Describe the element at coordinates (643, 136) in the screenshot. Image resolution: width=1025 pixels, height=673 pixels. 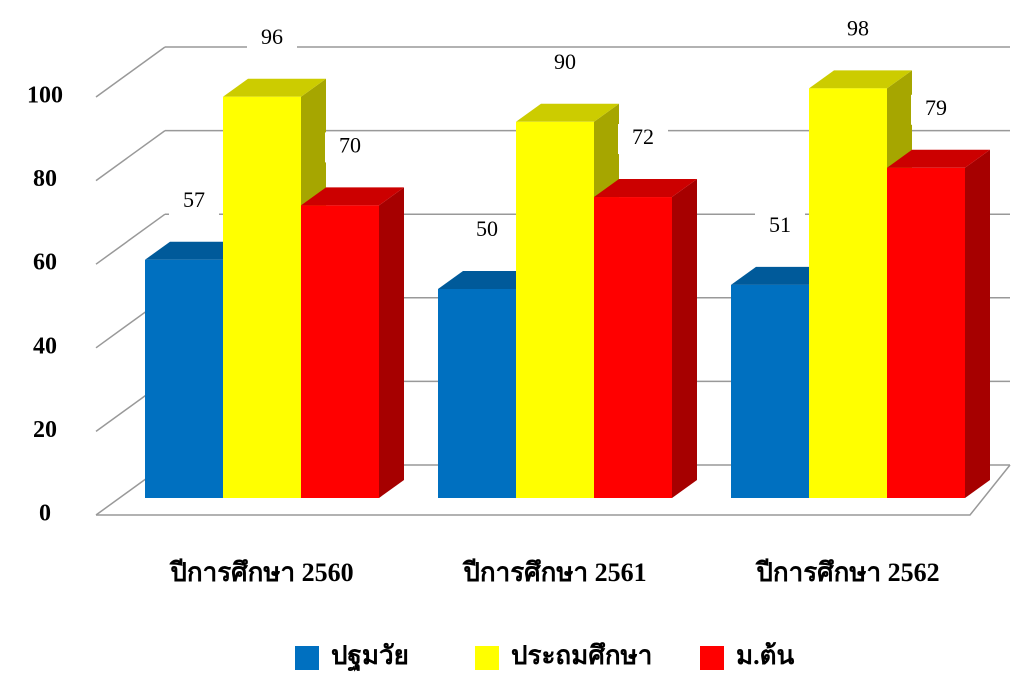
I see `value-label: 72` at that location.